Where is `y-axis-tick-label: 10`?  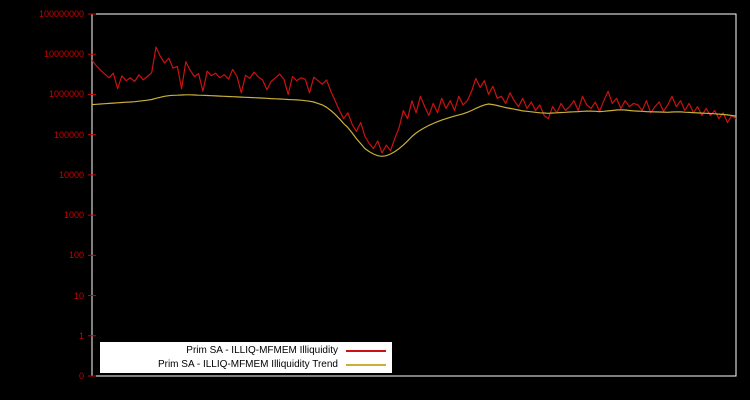
y-axis-tick-label: 10 is located at coordinates (78, 295).